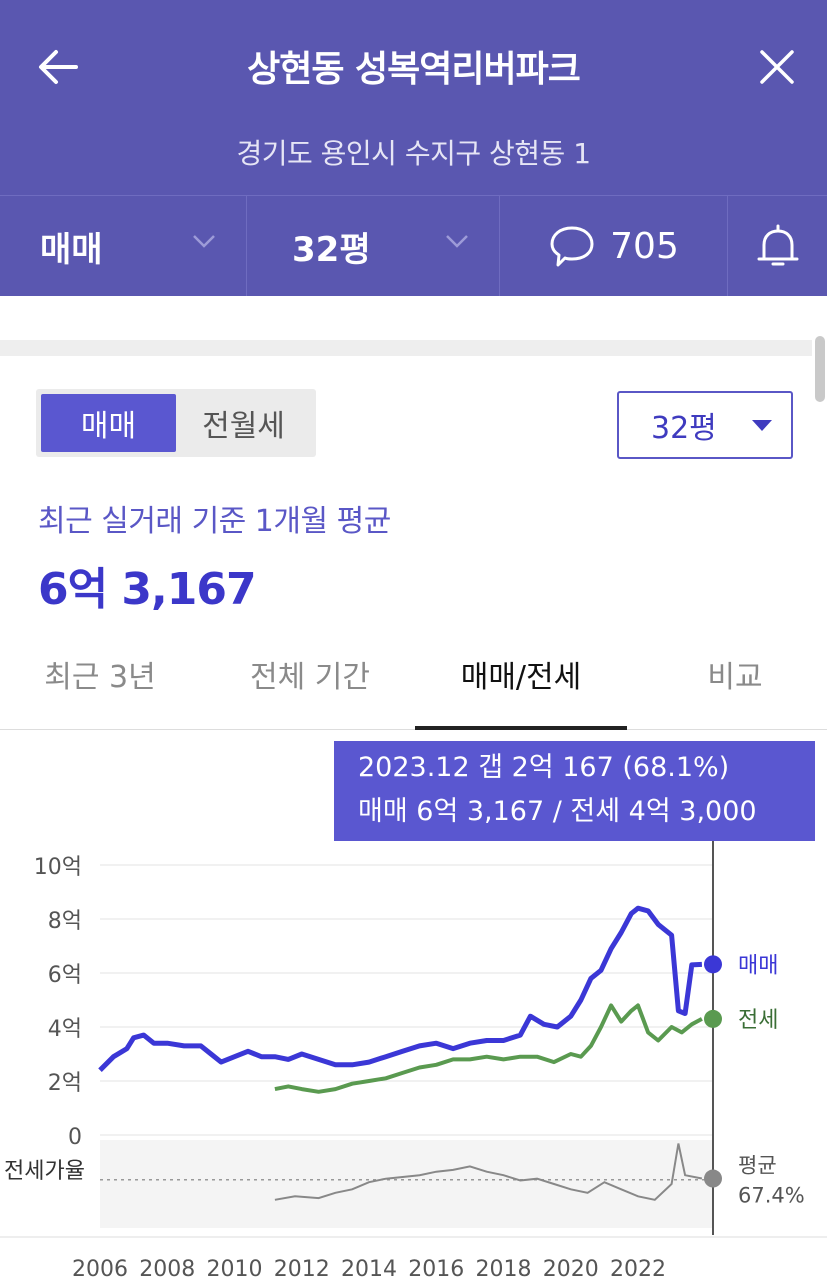  Describe the element at coordinates (713, 1018) in the screenshot. I see `jeonse-end-point` at that location.